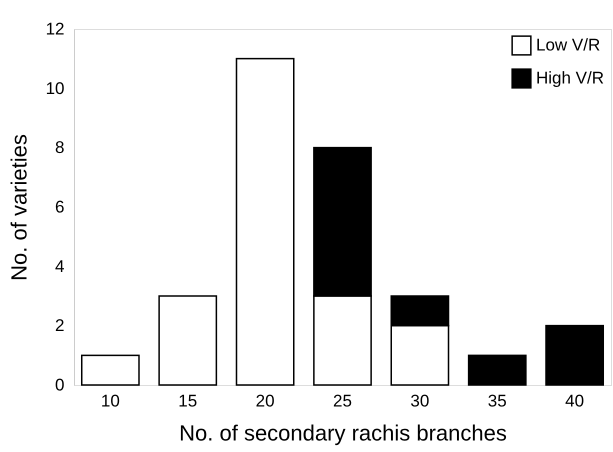 The width and height of the screenshot is (613, 452). Describe the element at coordinates (568, 45) in the screenshot. I see `legend-label: Low V/R` at that location.